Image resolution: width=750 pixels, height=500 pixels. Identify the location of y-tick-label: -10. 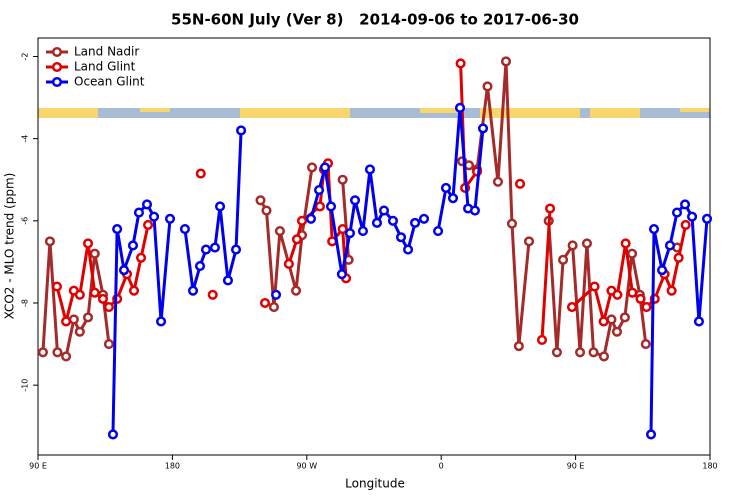
(25, 385).